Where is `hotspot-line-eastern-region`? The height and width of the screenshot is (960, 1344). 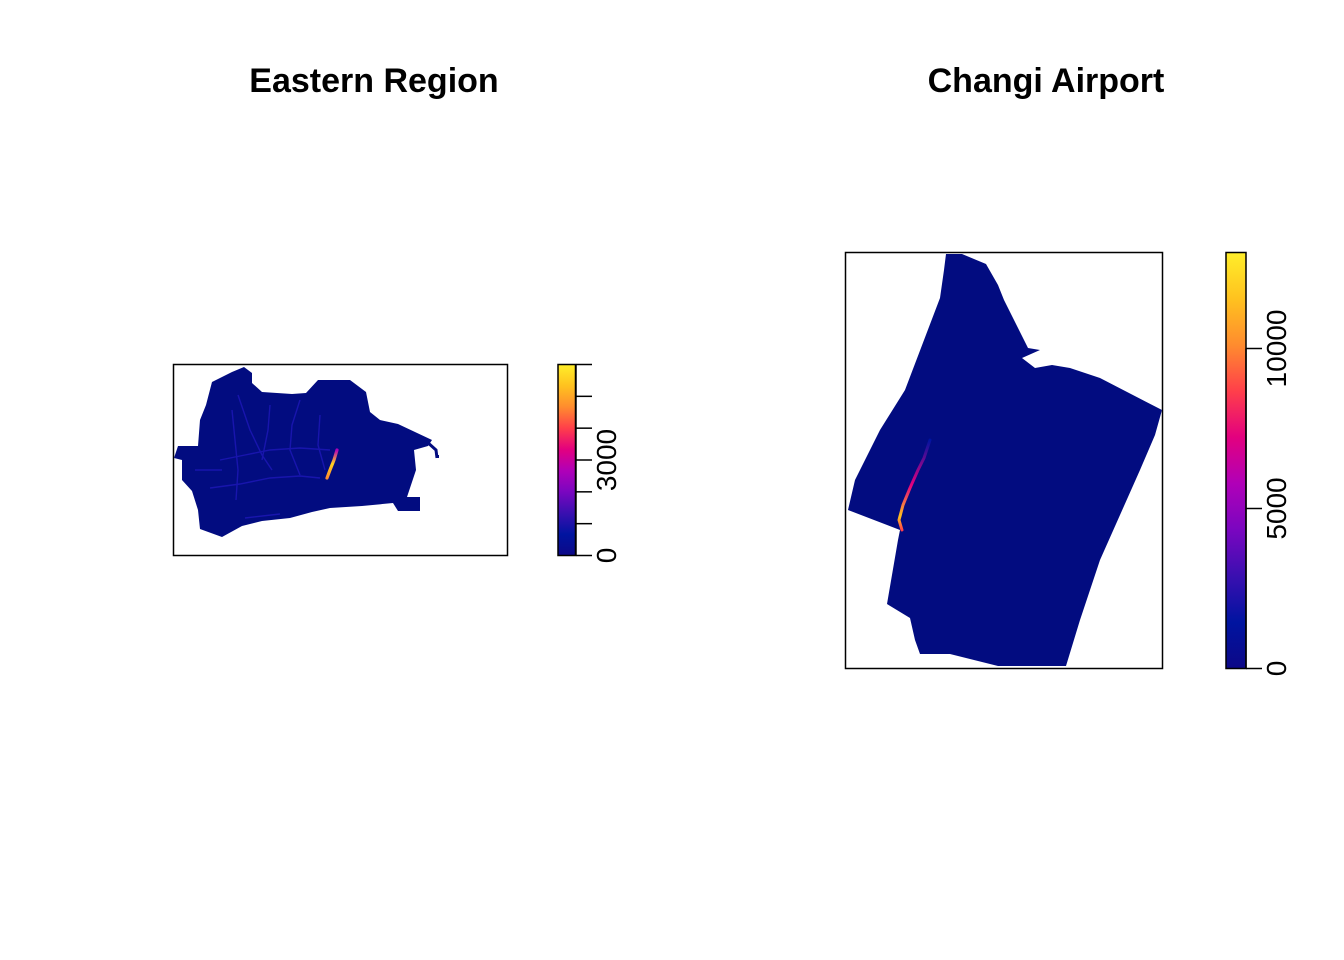
hotspot-line-eastern-region is located at coordinates (332, 464).